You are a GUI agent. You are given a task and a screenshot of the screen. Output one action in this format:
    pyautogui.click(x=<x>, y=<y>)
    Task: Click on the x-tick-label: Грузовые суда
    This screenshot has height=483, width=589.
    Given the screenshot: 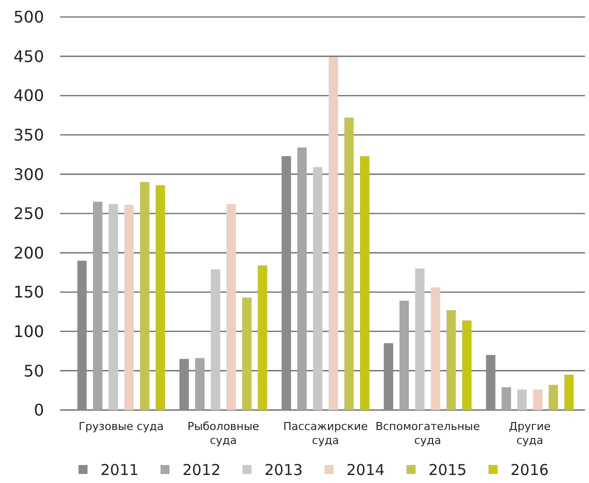 What is the action you would take?
    pyautogui.click(x=121, y=426)
    